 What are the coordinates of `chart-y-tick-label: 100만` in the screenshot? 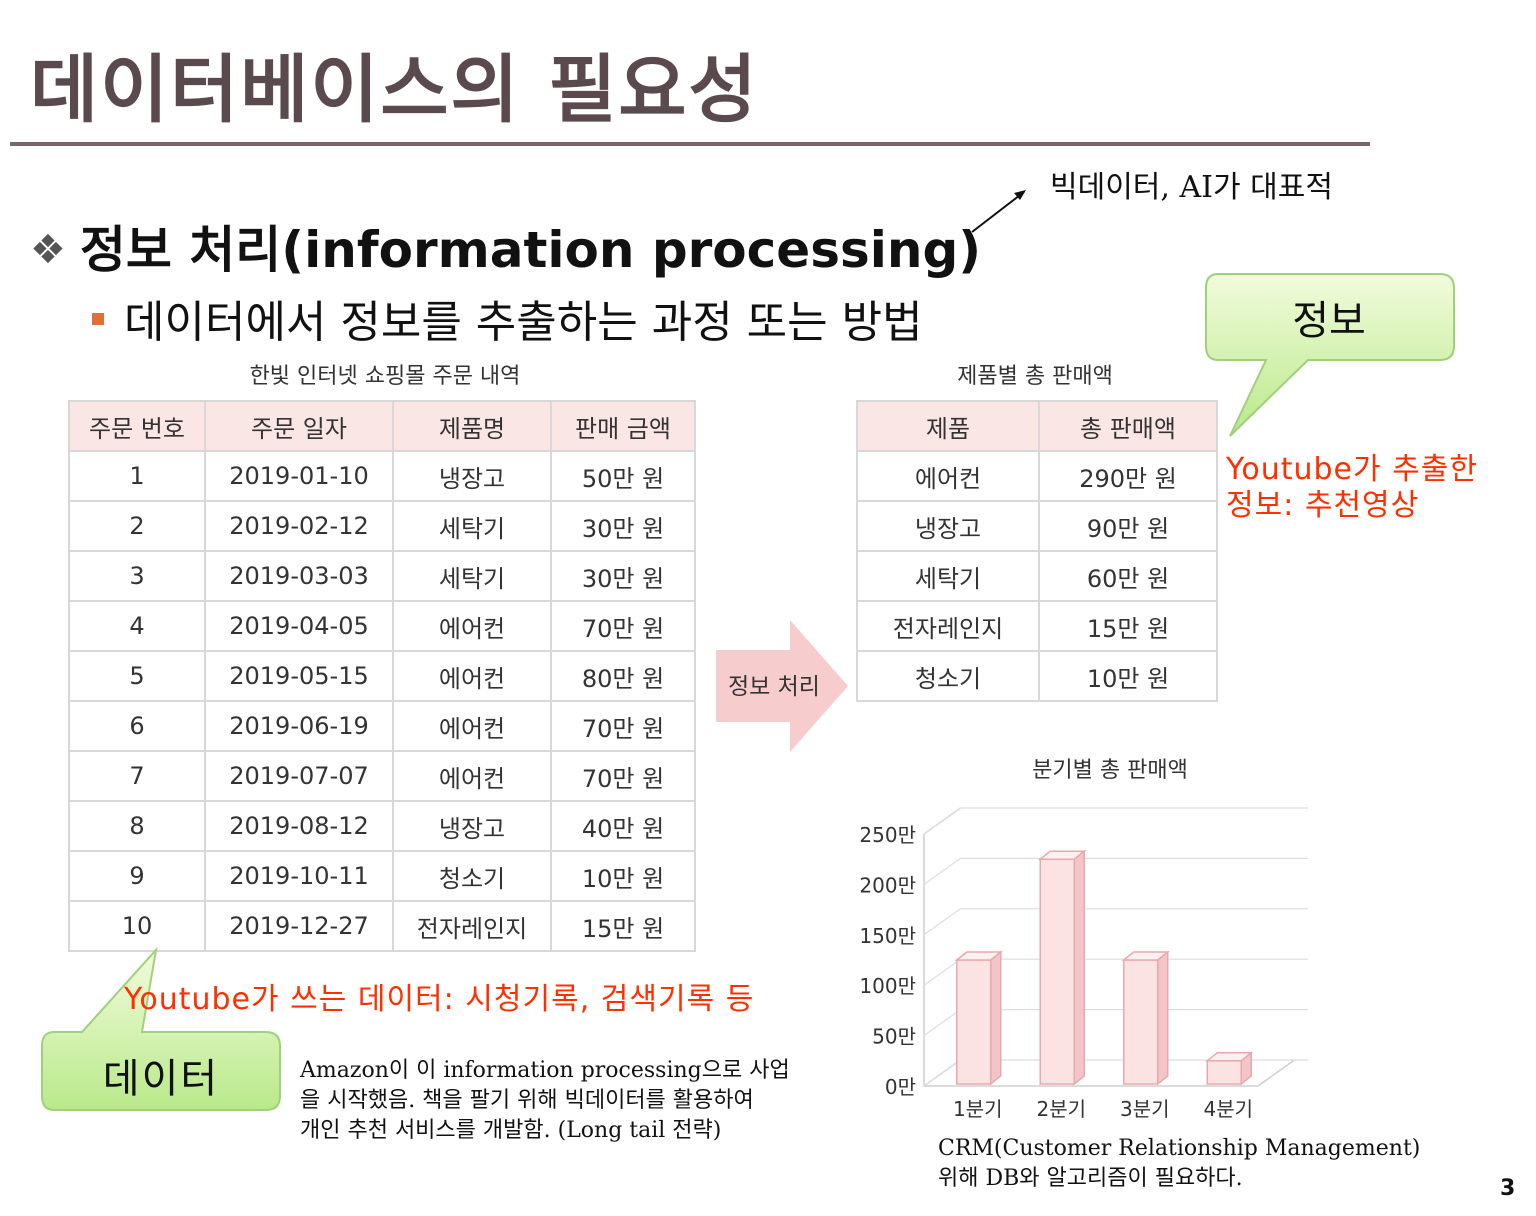 It's located at (887, 986).